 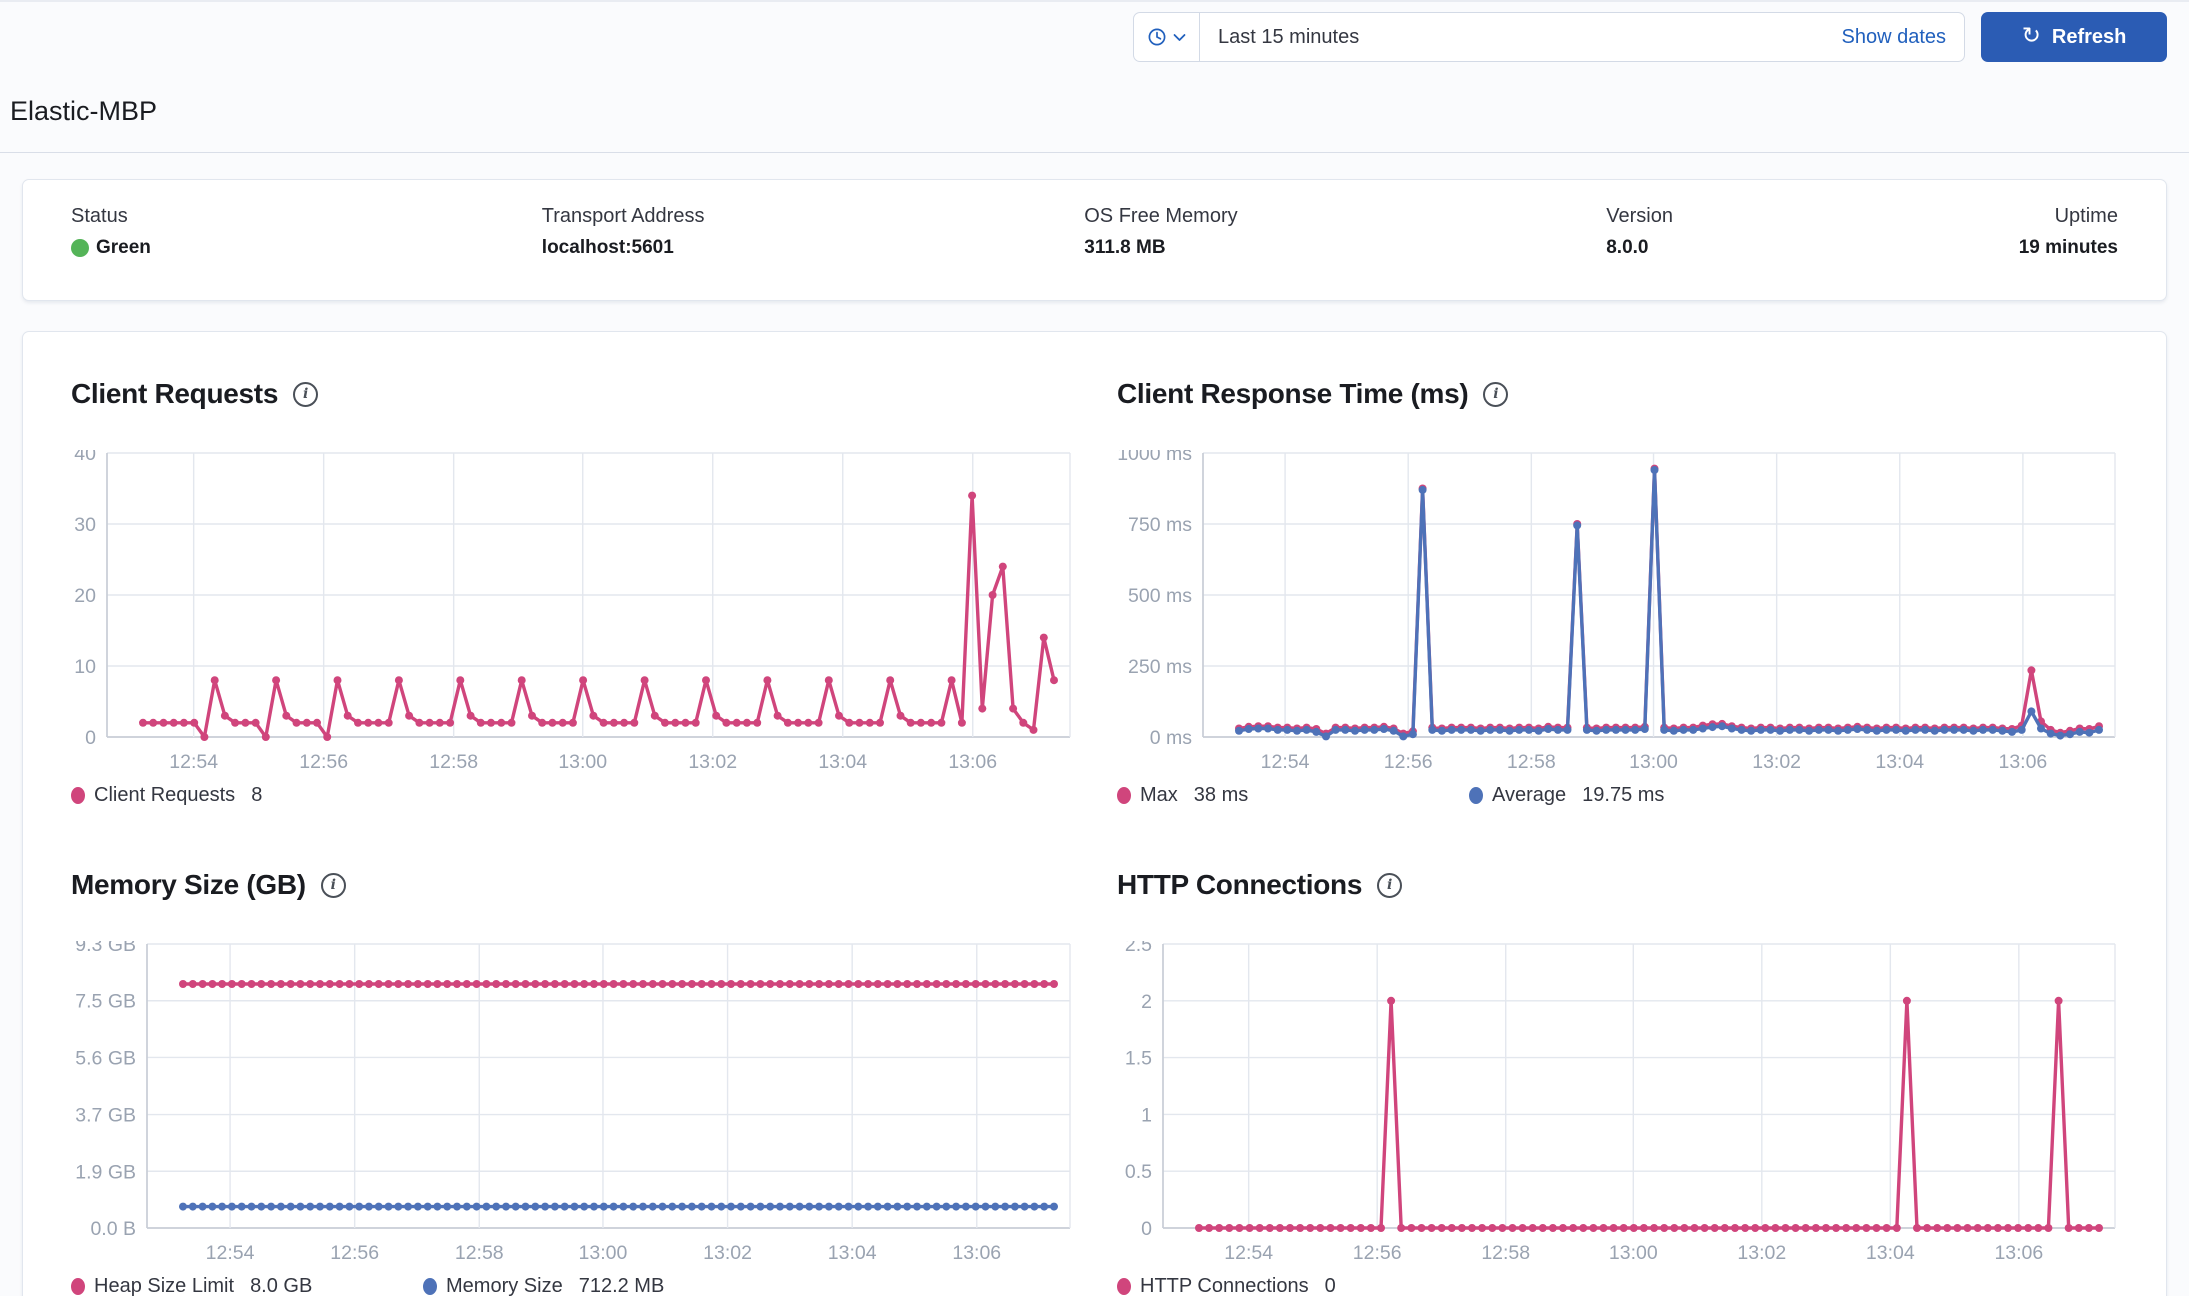 I want to click on legend-item: Average 19.75 ms, so click(x=1645, y=795).